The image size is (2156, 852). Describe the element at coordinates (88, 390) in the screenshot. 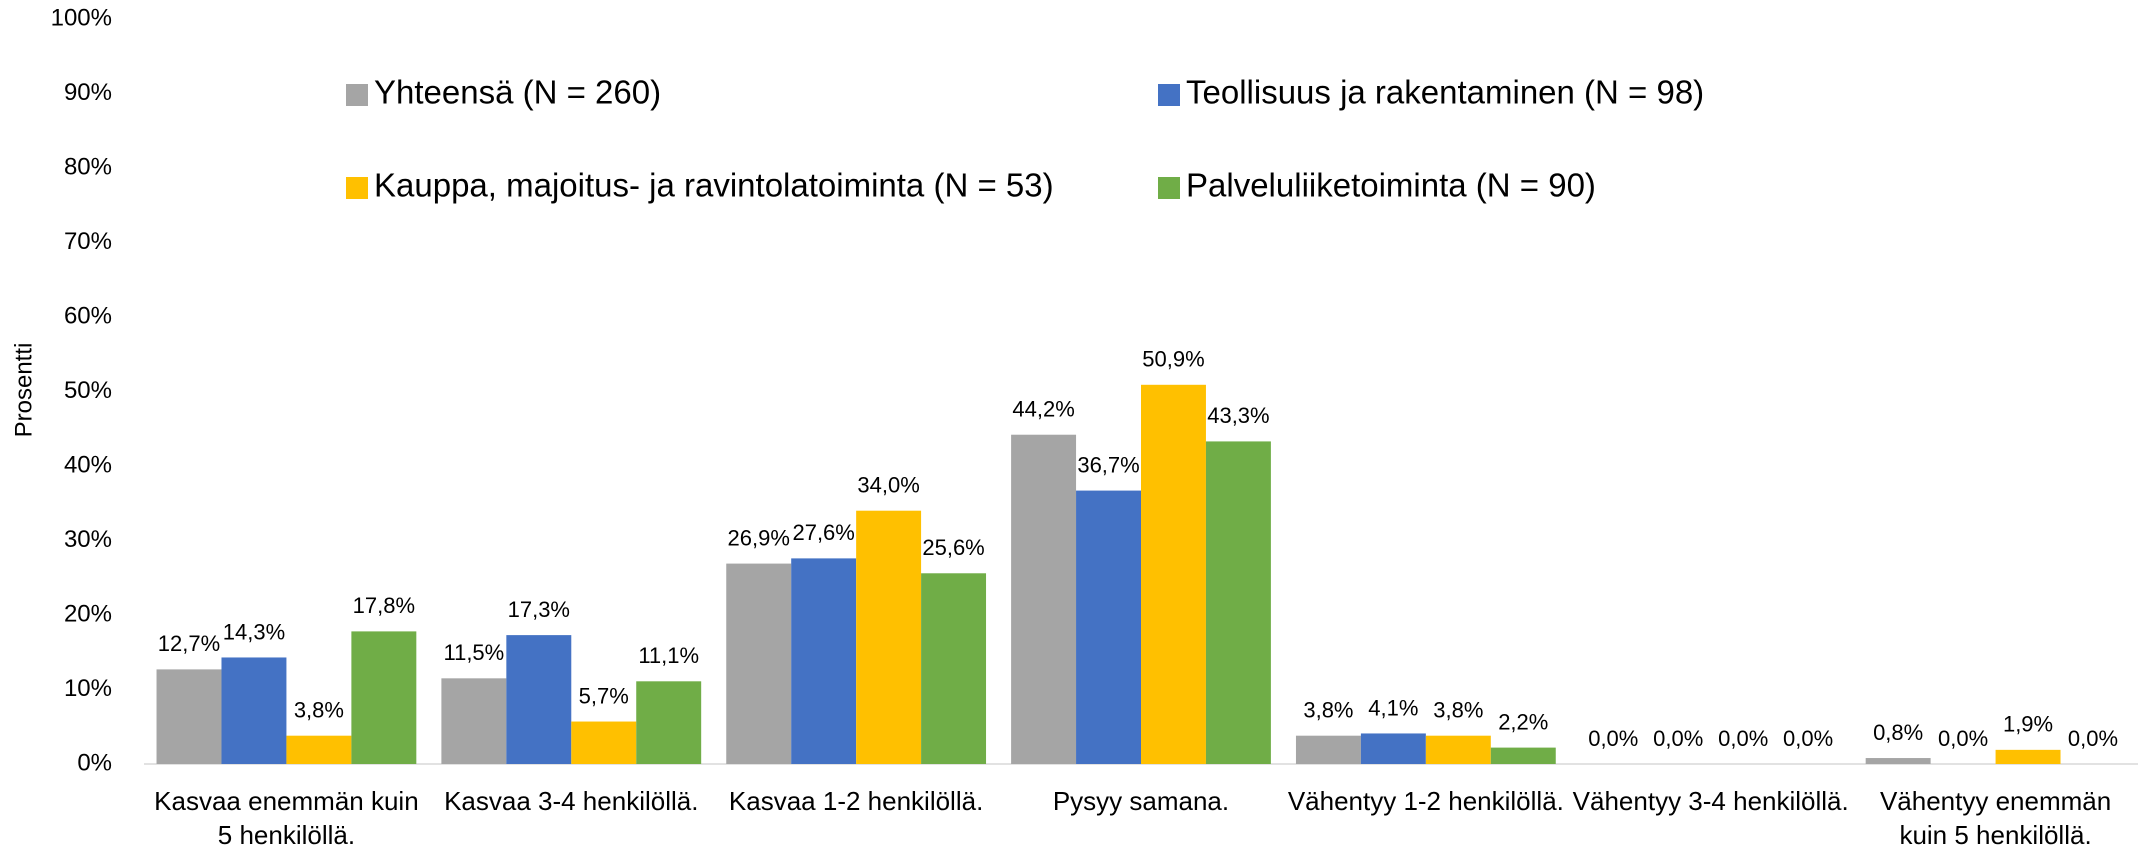

I see `y-tick-label: 50%` at that location.